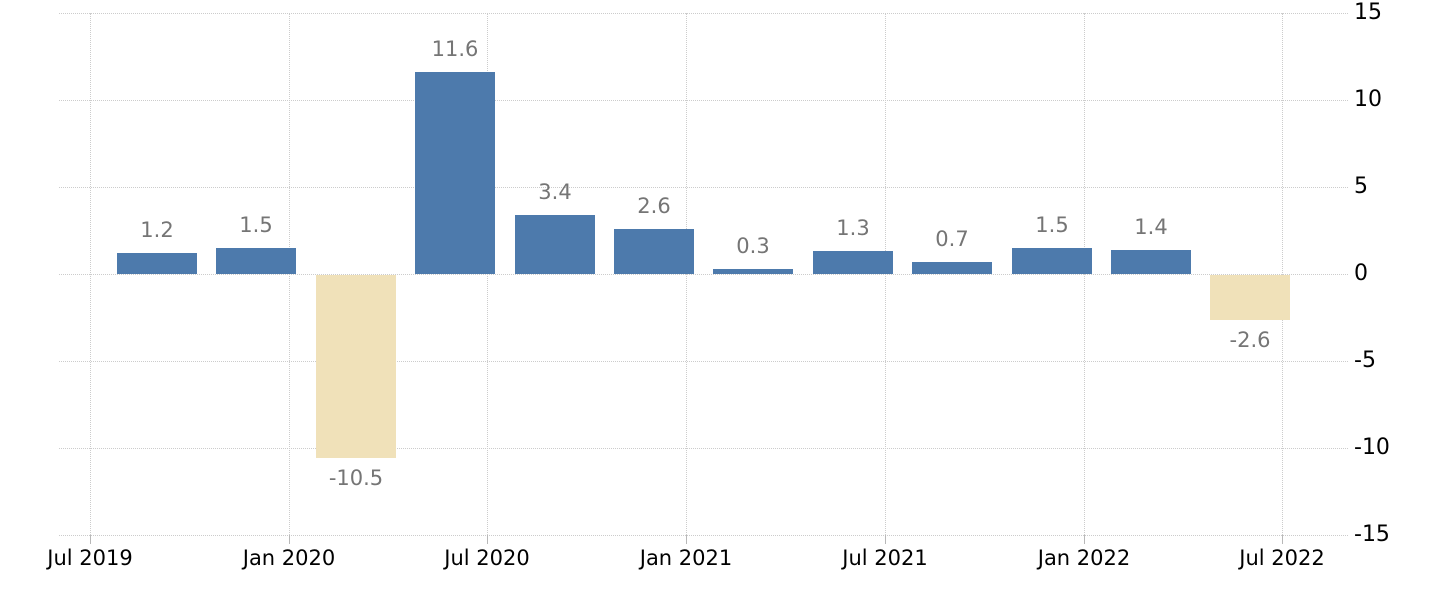 The width and height of the screenshot is (1448, 590). What do you see at coordinates (1365, 360) in the screenshot?
I see `y-axis-tick-label: -5` at bounding box center [1365, 360].